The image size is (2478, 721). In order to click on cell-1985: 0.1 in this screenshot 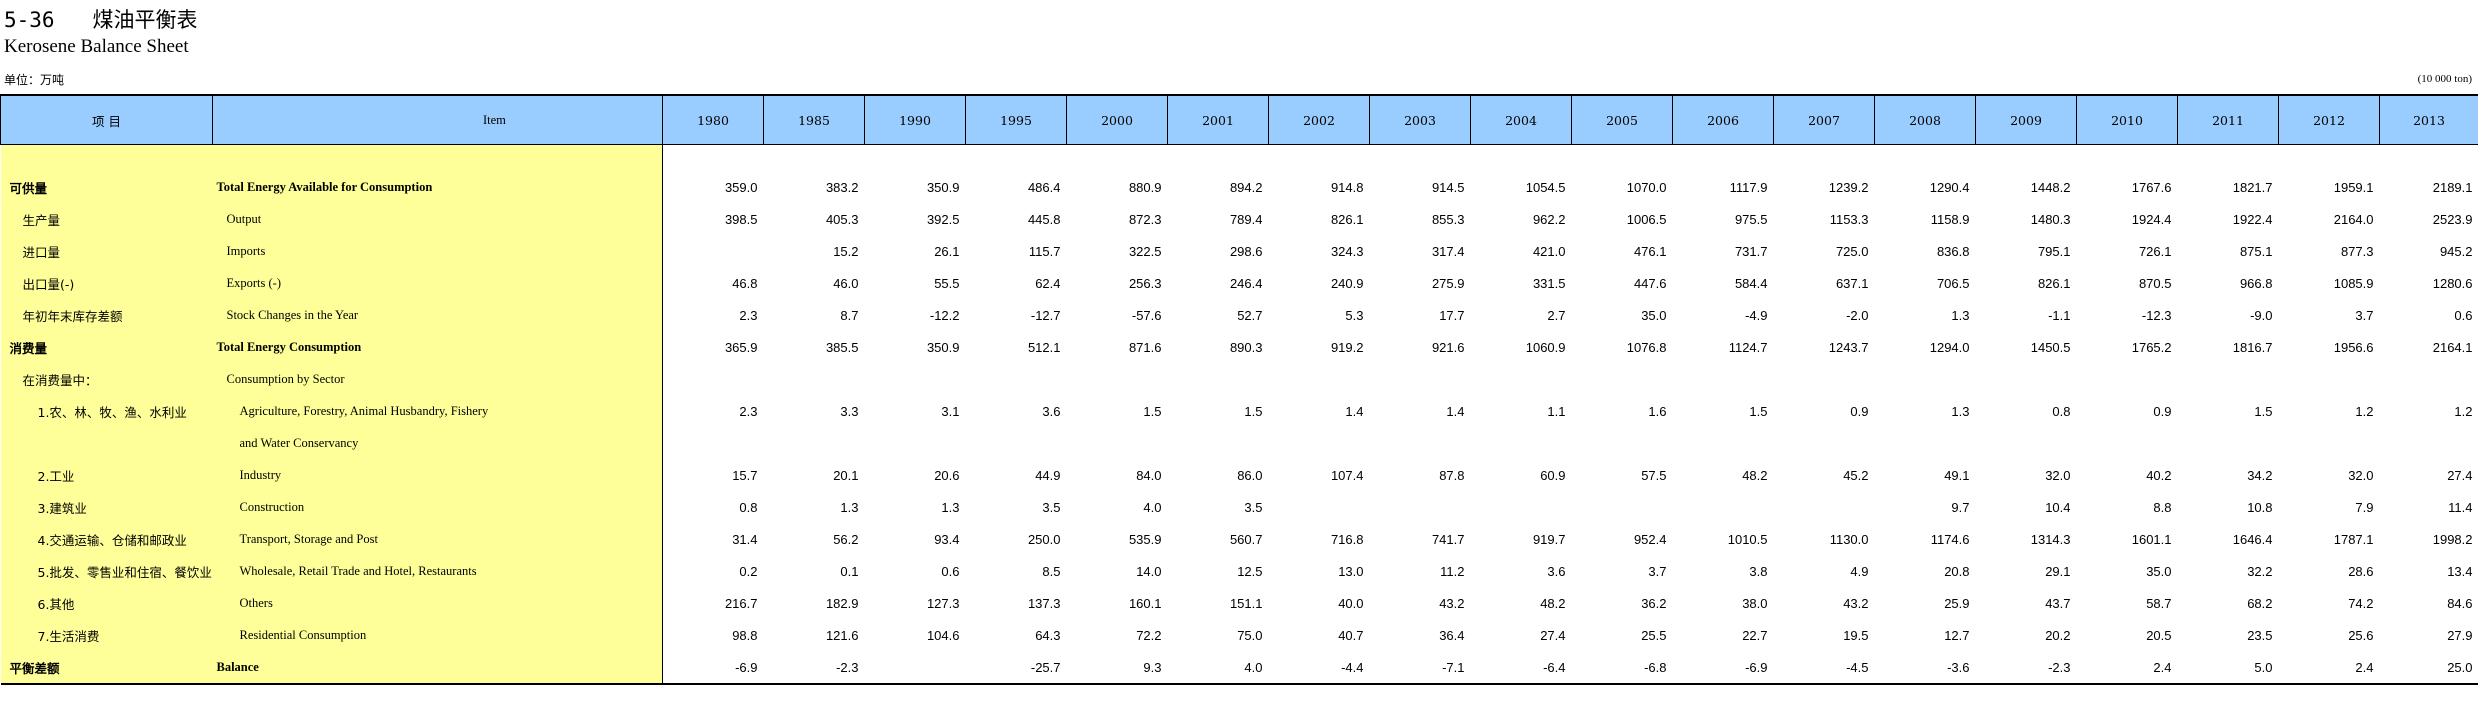, I will do `click(849, 571)`.